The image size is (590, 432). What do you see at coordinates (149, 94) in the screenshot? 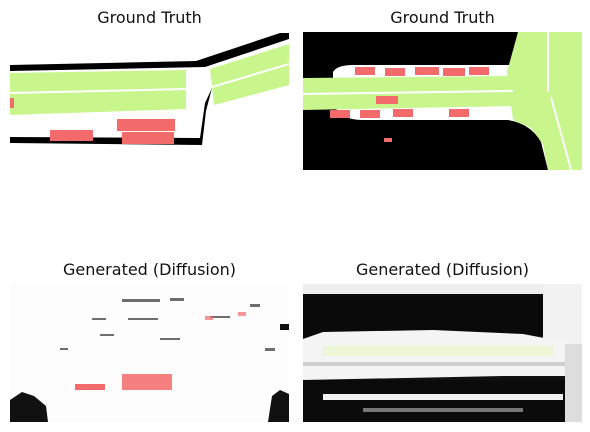
I see `ground-truth-map-left` at bounding box center [149, 94].